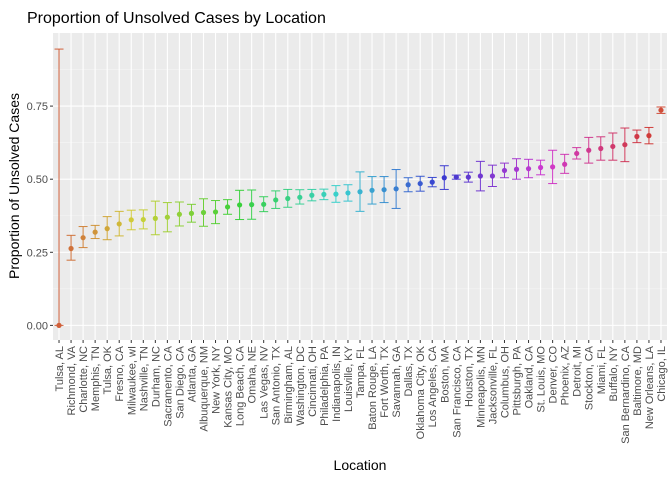  What do you see at coordinates (530, 376) in the screenshot?
I see `x-tick-label: Oakland, CA` at bounding box center [530, 376].